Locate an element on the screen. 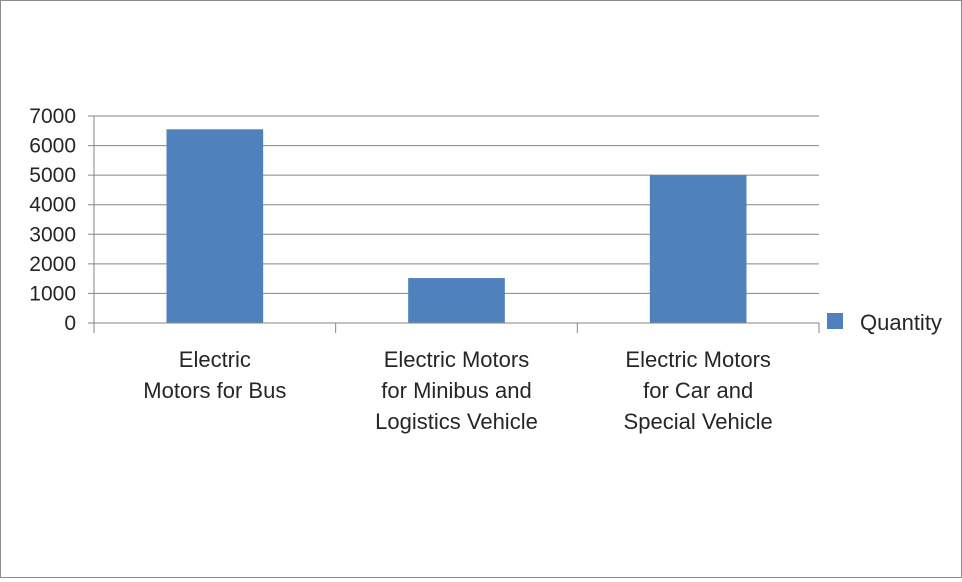 The height and width of the screenshot is (582, 962). y-tick-label: 0 is located at coordinates (70, 323).